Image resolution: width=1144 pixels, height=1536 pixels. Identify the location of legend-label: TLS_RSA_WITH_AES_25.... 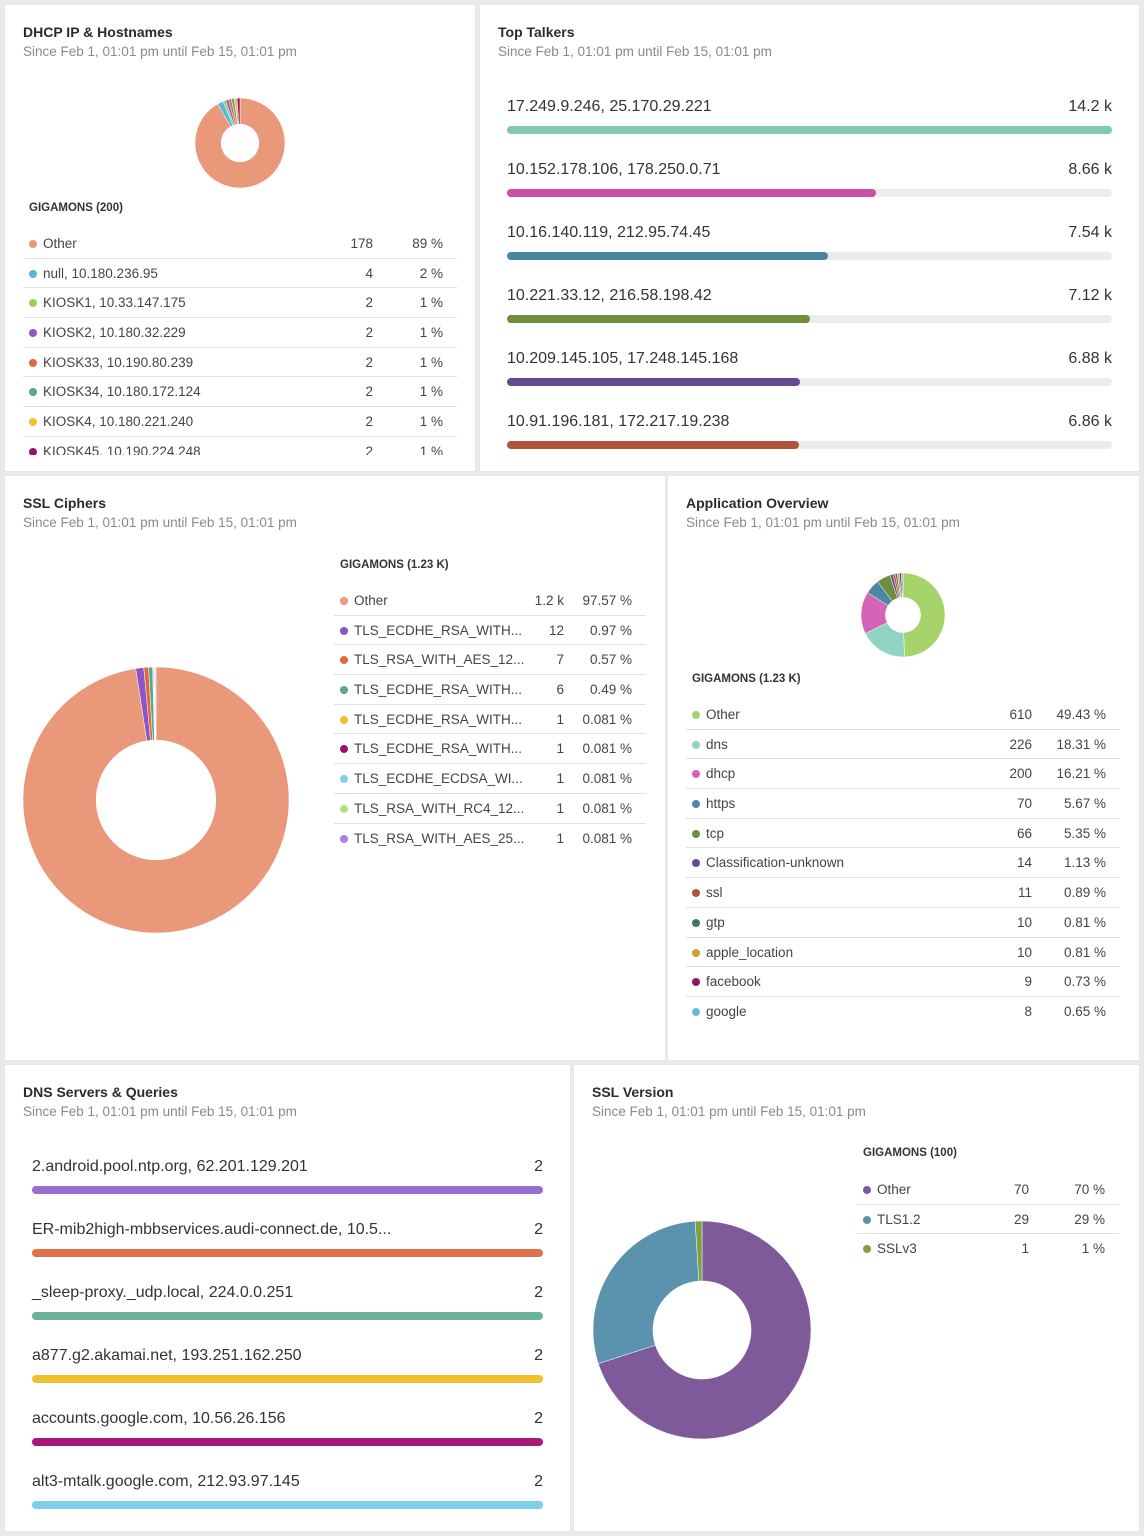
(439, 838).